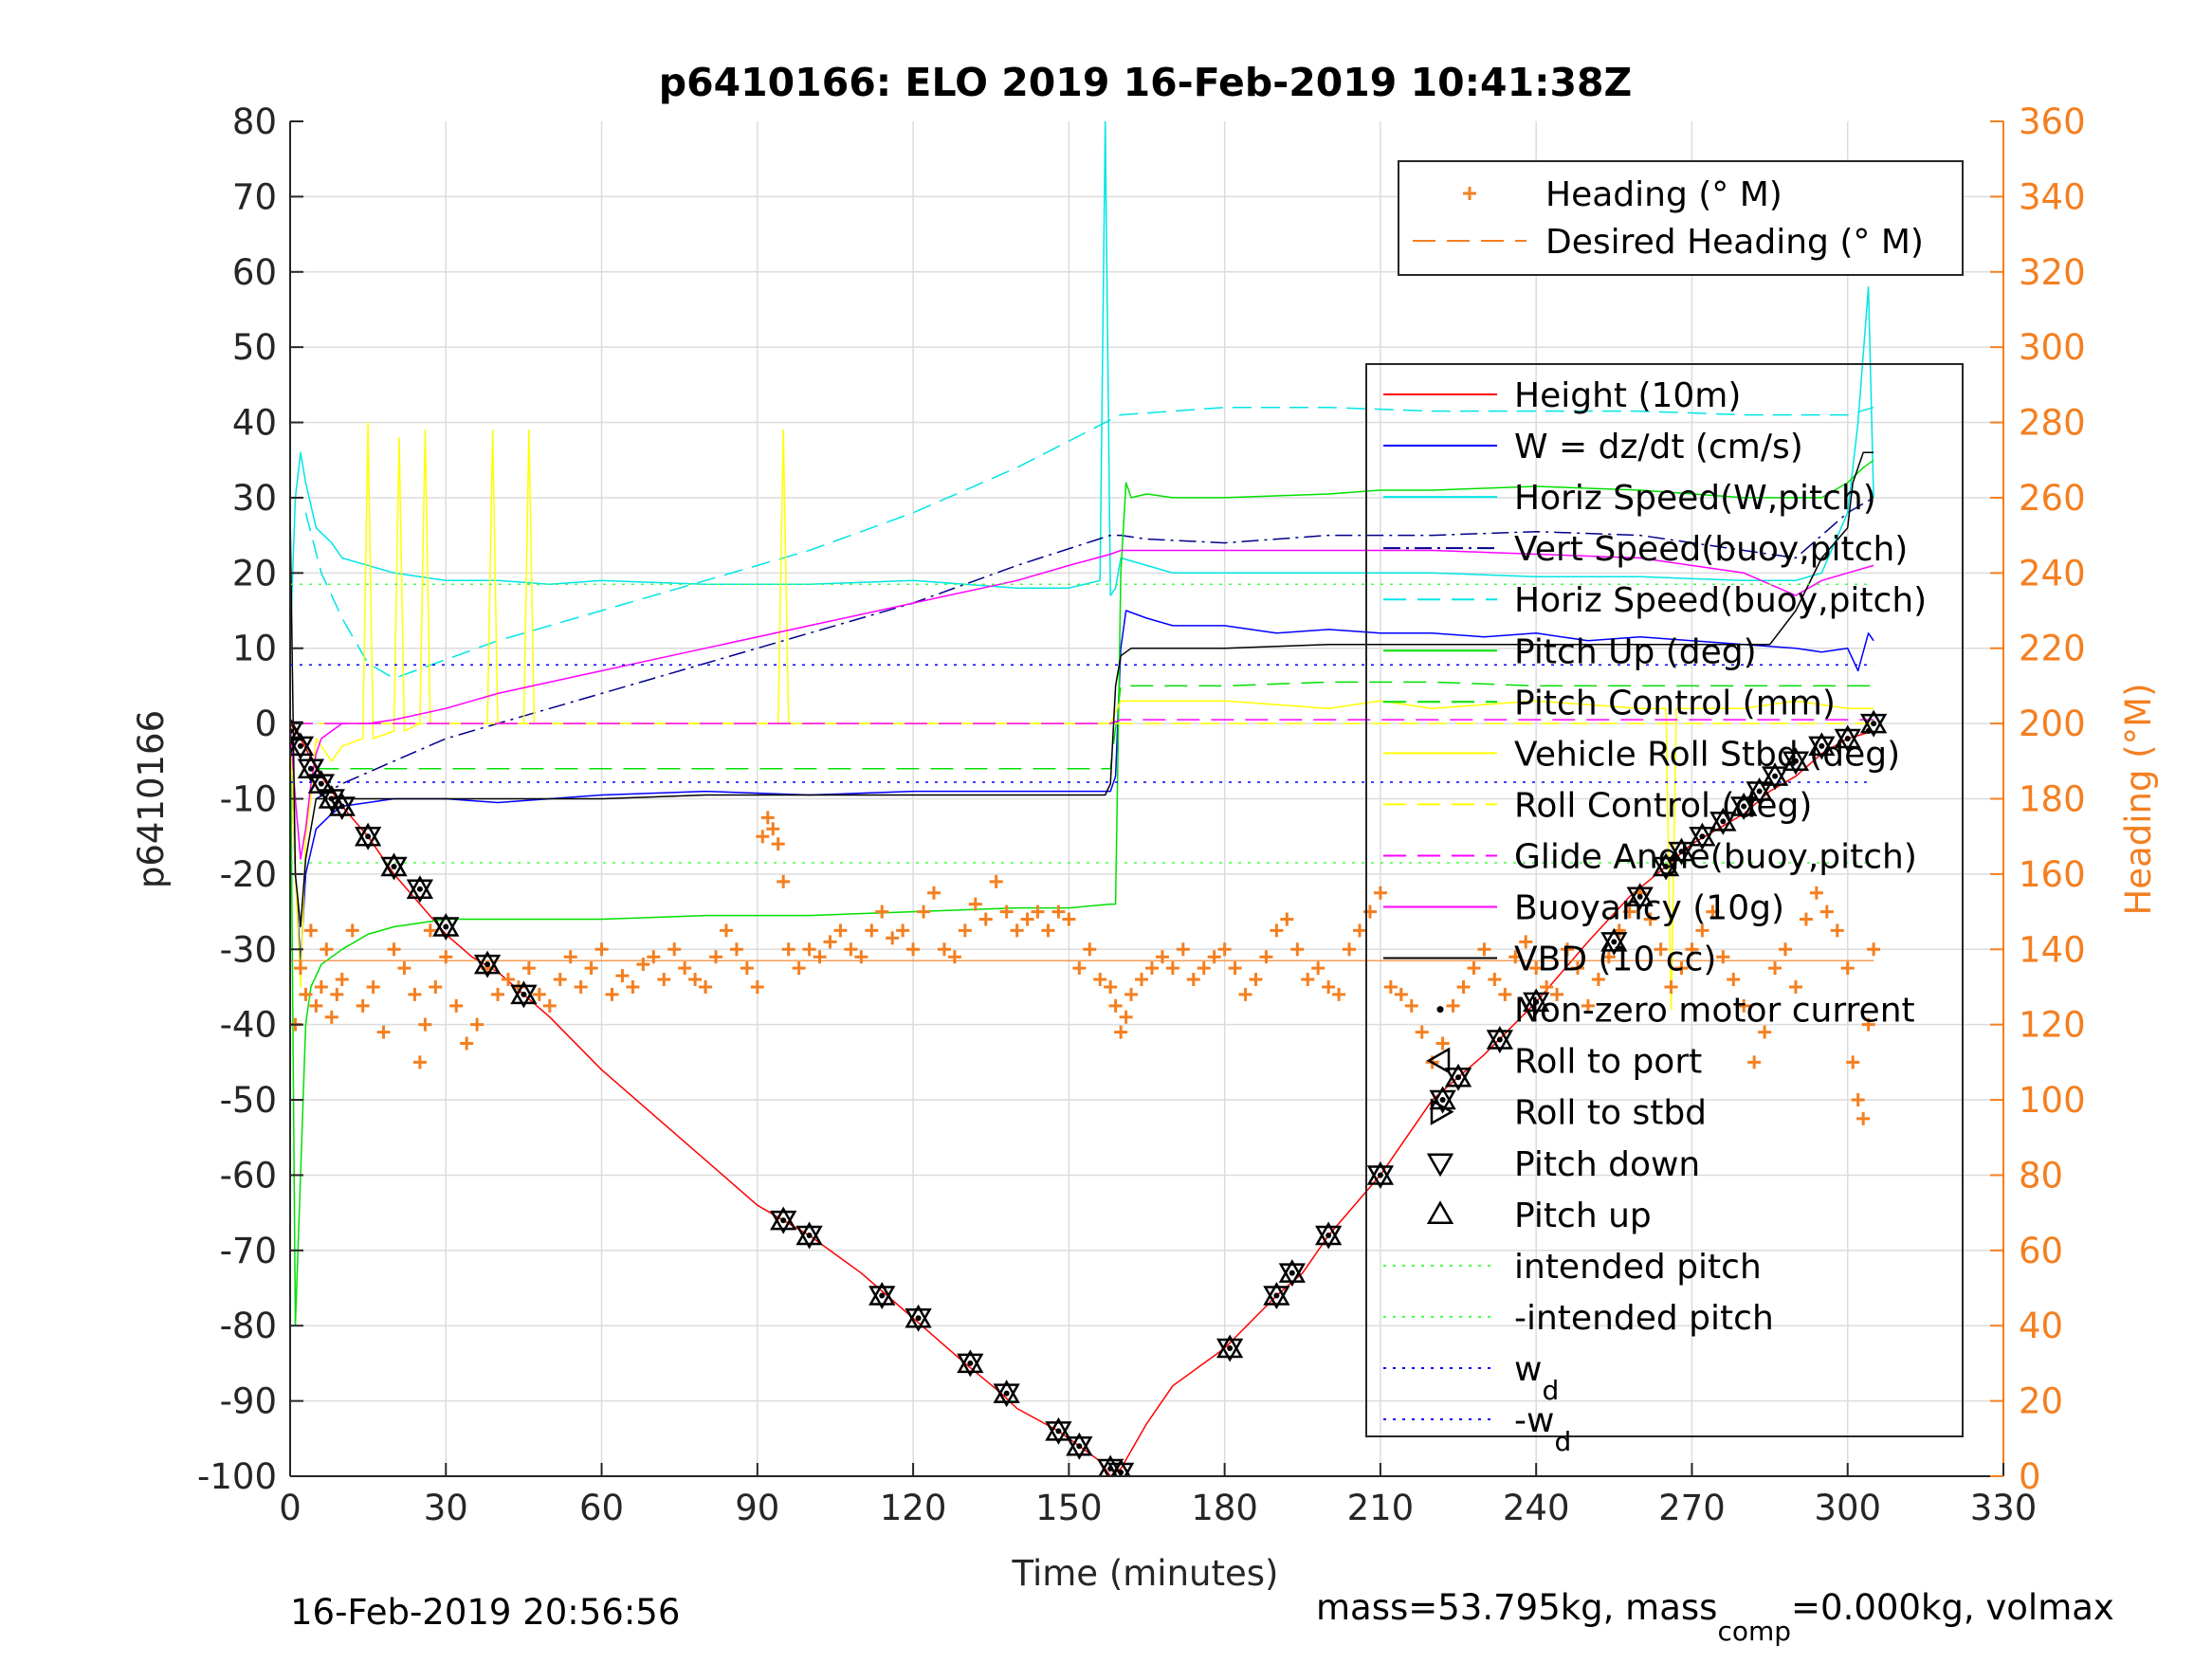 The height and width of the screenshot is (1663, 2212). Describe the element at coordinates (1381, 1508) in the screenshot. I see `x-tick-label-7: 210` at that location.